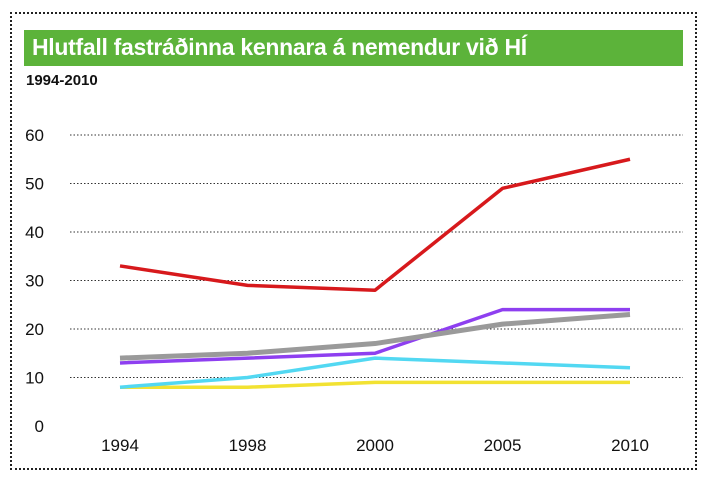  I want to click on chart-subtitle: 1994-2010, so click(62, 80).